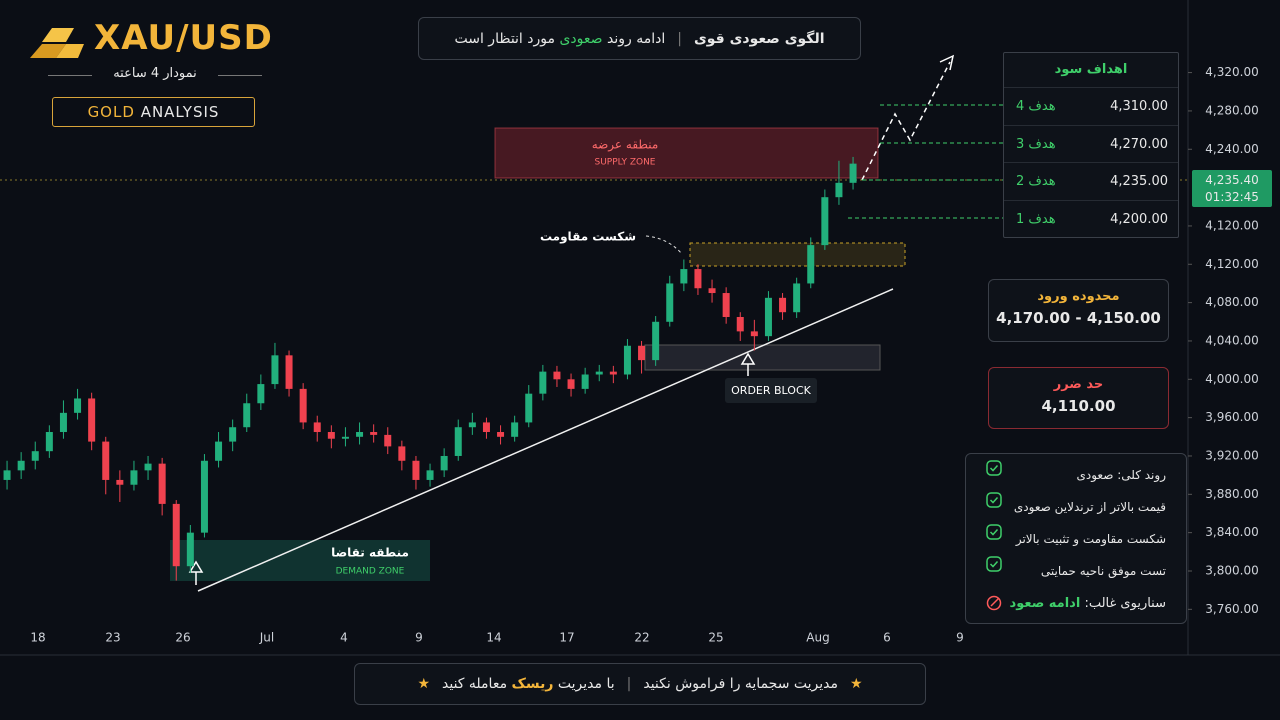 The image size is (1280, 720). Describe the element at coordinates (1231, 455) in the screenshot. I see `y-tick-label: 3,920.00` at that location.